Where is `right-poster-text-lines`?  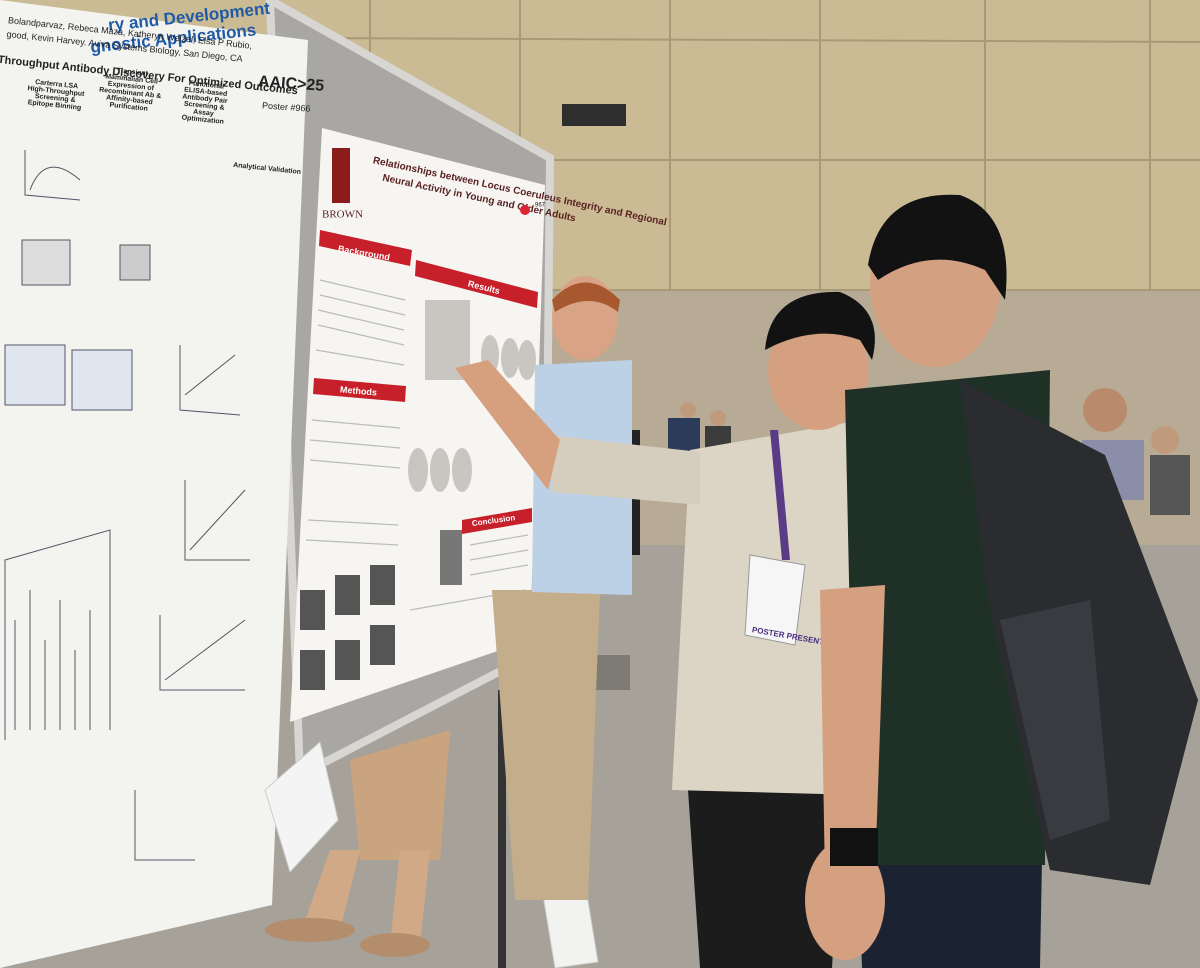
right-poster-text-lines is located at coordinates (417, 445).